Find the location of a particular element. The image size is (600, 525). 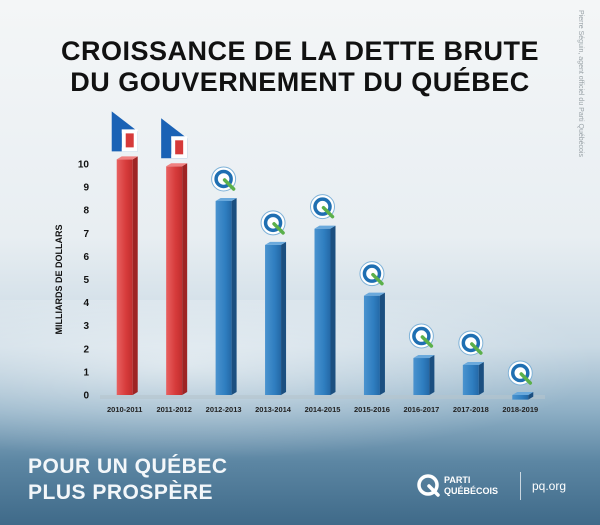

brand-divider is located at coordinates (520, 486).